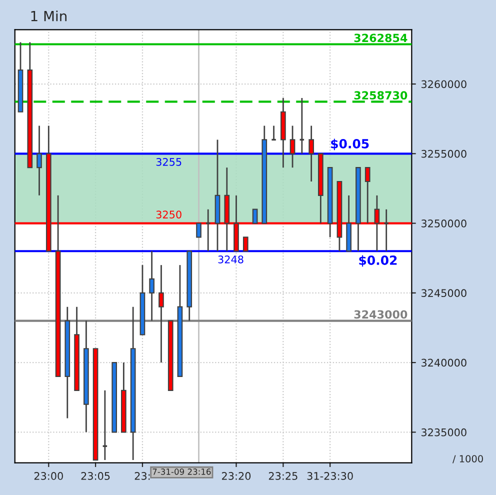 The width and height of the screenshot is (496, 495). I want to click on y-tick-label: 3250000, so click(444, 224).